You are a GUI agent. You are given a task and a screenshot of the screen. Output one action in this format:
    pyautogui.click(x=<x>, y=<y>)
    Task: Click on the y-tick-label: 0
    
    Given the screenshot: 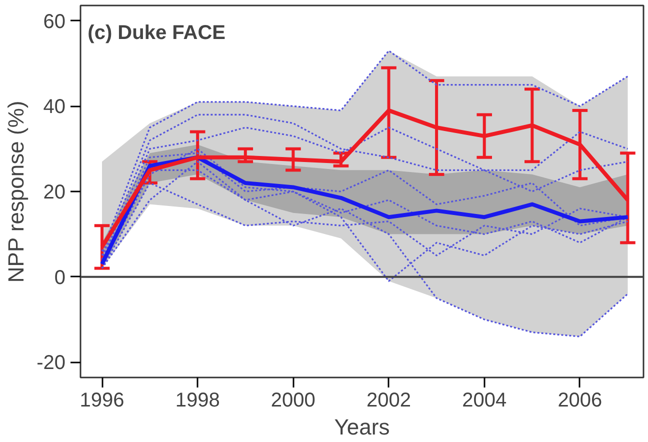 What is the action you would take?
    pyautogui.click(x=60, y=277)
    